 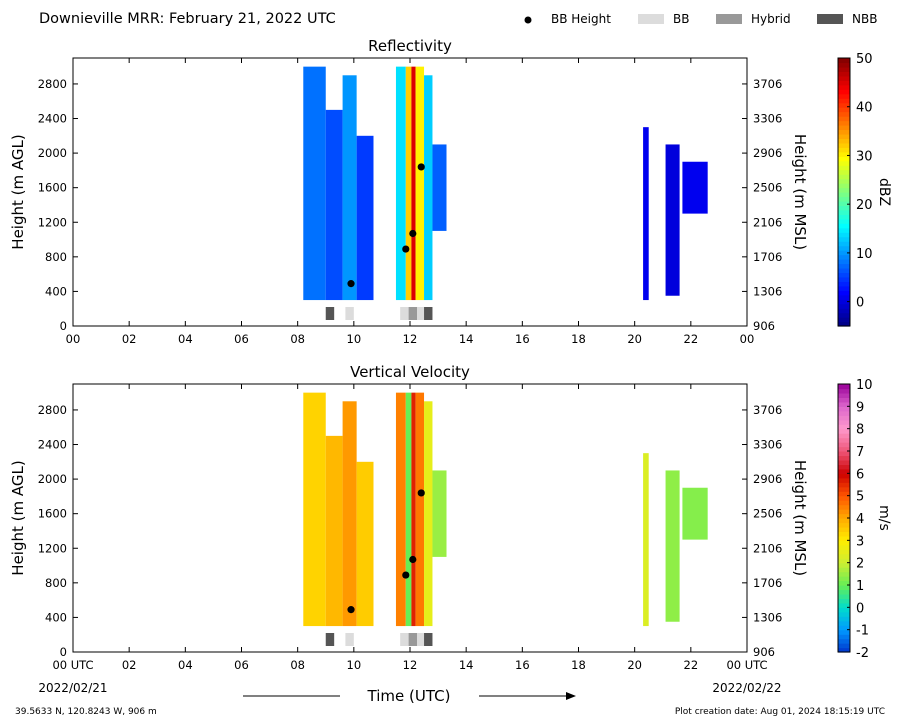 I want to click on x-tick-label: 22, so click(x=691, y=665).